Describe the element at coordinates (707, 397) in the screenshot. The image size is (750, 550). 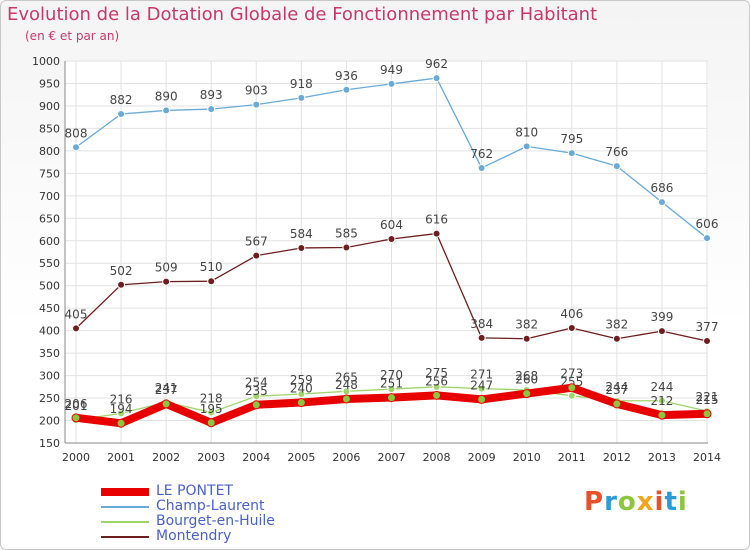
I see `data-label-2: 221` at that location.